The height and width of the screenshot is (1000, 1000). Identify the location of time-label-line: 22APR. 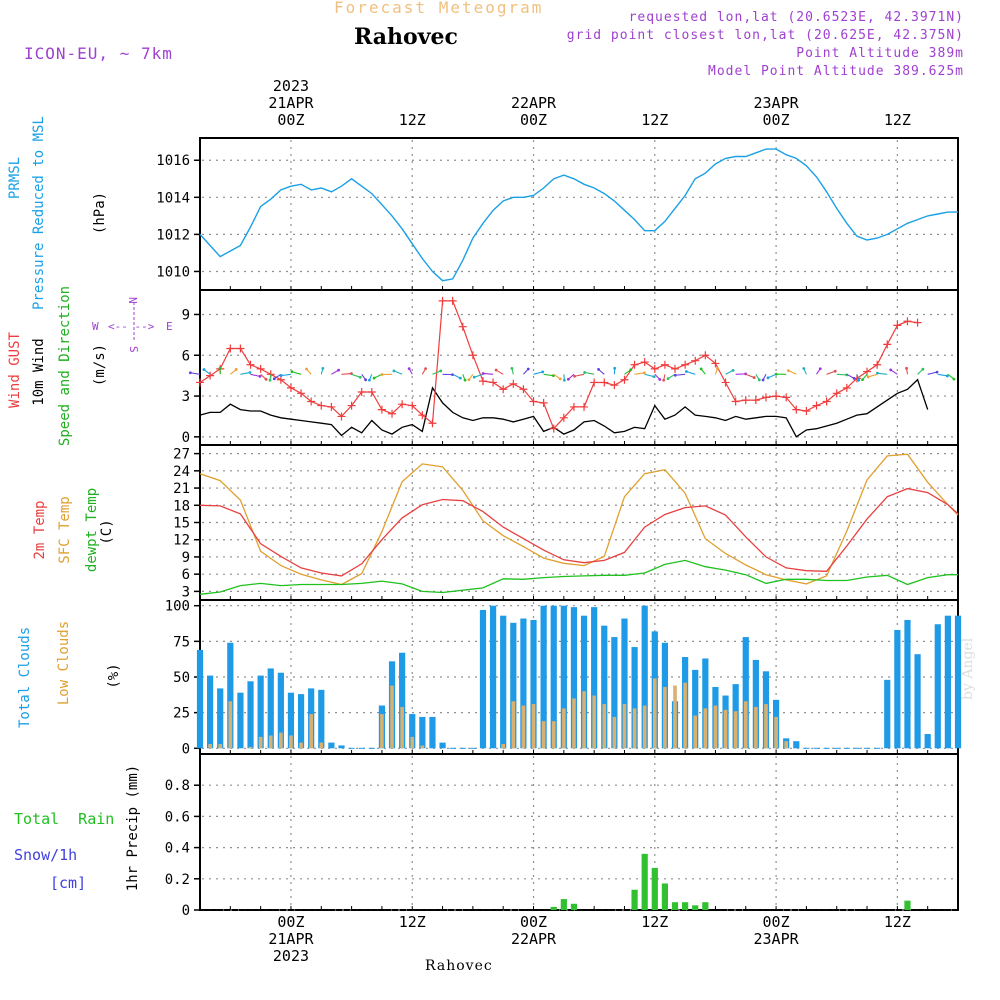
(533, 103).